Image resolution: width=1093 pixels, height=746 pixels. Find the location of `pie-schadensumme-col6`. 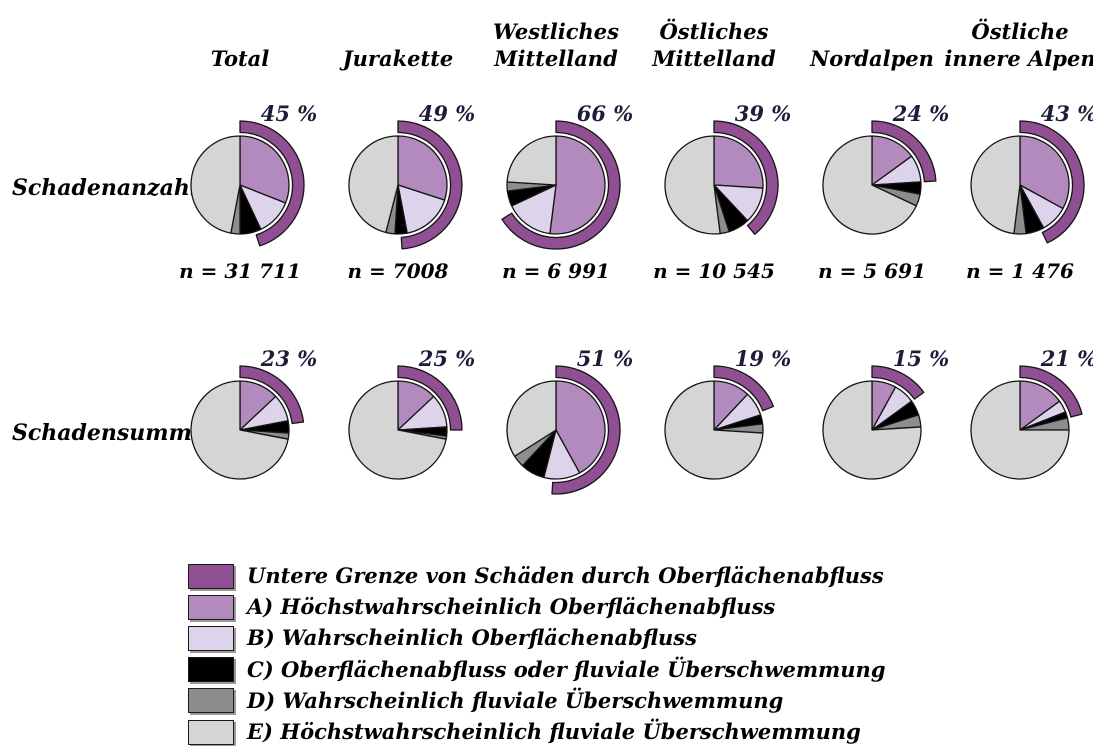

pie-schadensumme-col6 is located at coordinates (1026, 422).